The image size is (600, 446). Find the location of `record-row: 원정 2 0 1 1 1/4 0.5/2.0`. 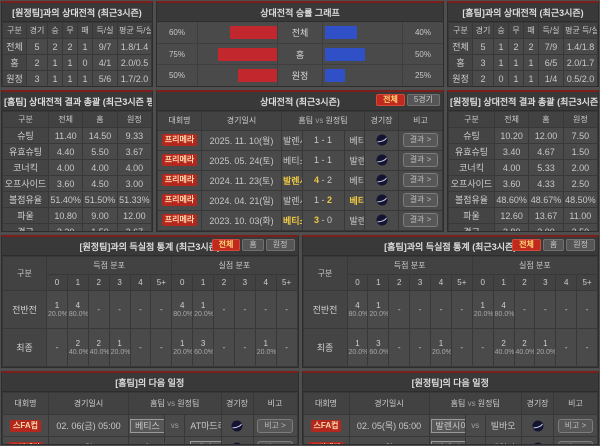

record-row: 원정 2 0 1 1 1/4 0.5/2.0 is located at coordinates (523, 78).